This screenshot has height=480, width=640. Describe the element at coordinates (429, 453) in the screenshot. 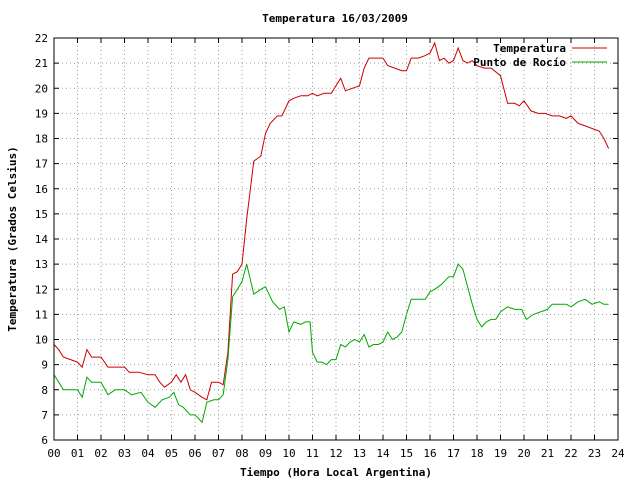

I see `x-tick-label: 16` at that location.